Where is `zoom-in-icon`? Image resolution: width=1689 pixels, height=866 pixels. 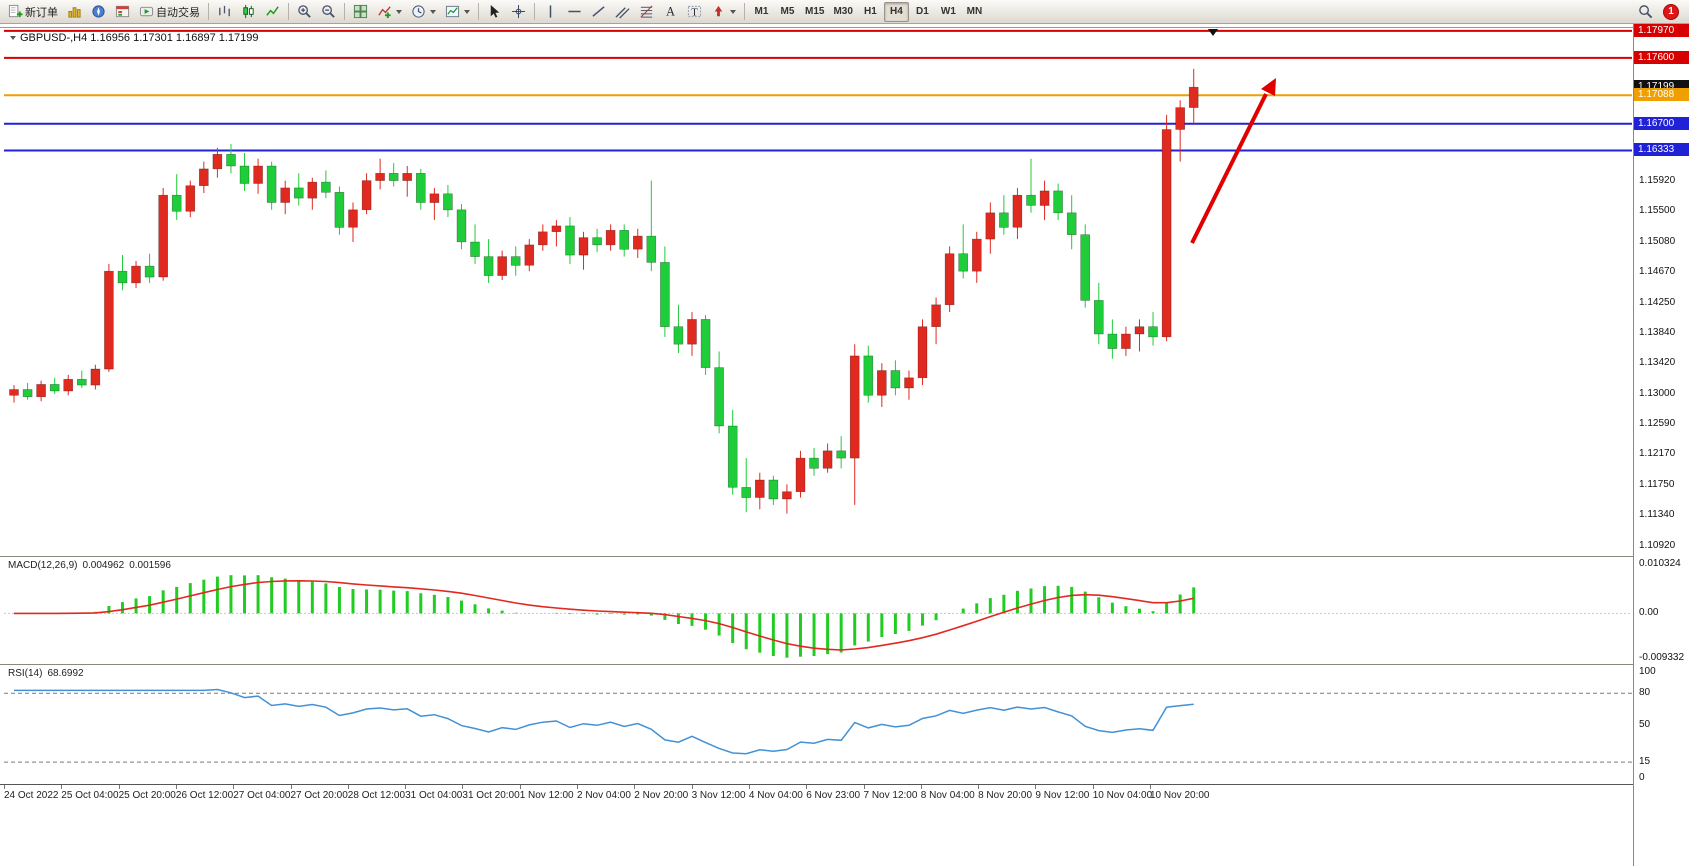
zoom-in-icon is located at coordinates (304, 11).